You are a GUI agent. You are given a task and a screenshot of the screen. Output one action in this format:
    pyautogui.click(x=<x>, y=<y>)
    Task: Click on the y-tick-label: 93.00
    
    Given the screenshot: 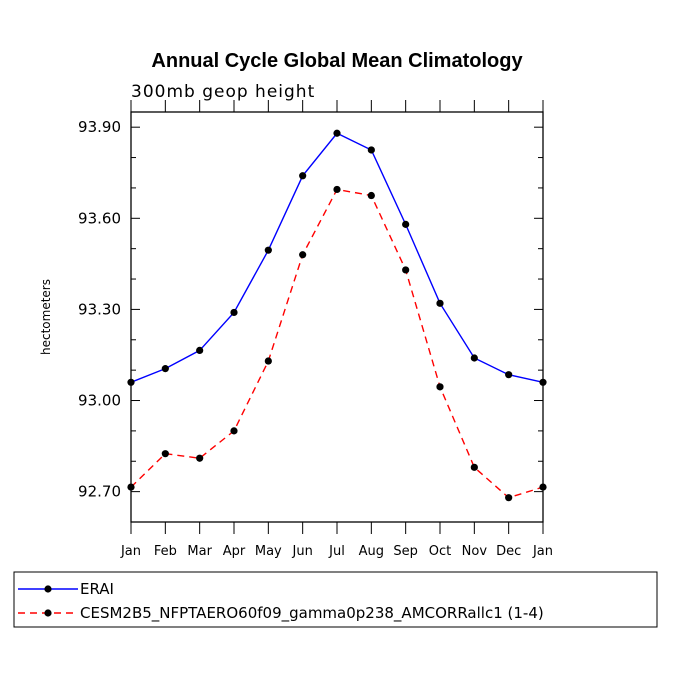 What is the action you would take?
    pyautogui.click(x=99, y=401)
    